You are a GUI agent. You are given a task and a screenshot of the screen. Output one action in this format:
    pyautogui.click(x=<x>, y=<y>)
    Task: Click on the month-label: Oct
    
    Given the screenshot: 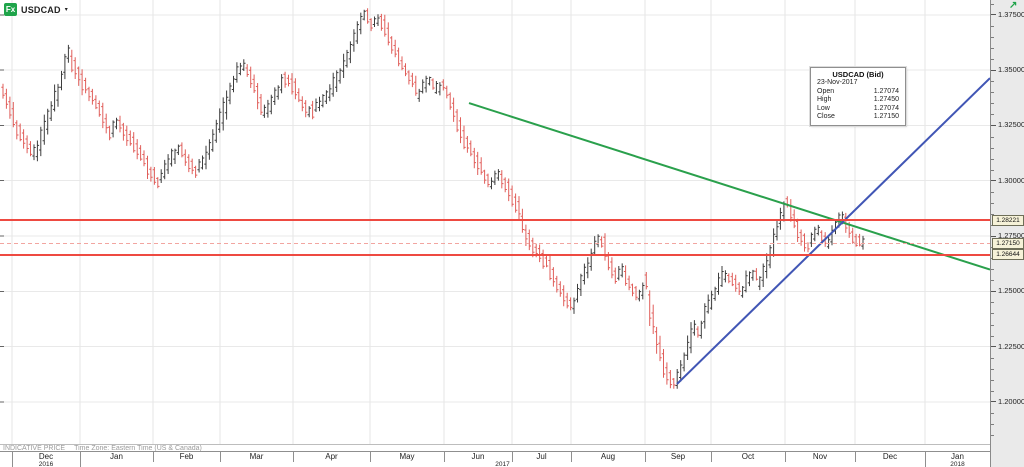 What is the action you would take?
    pyautogui.click(x=748, y=456)
    